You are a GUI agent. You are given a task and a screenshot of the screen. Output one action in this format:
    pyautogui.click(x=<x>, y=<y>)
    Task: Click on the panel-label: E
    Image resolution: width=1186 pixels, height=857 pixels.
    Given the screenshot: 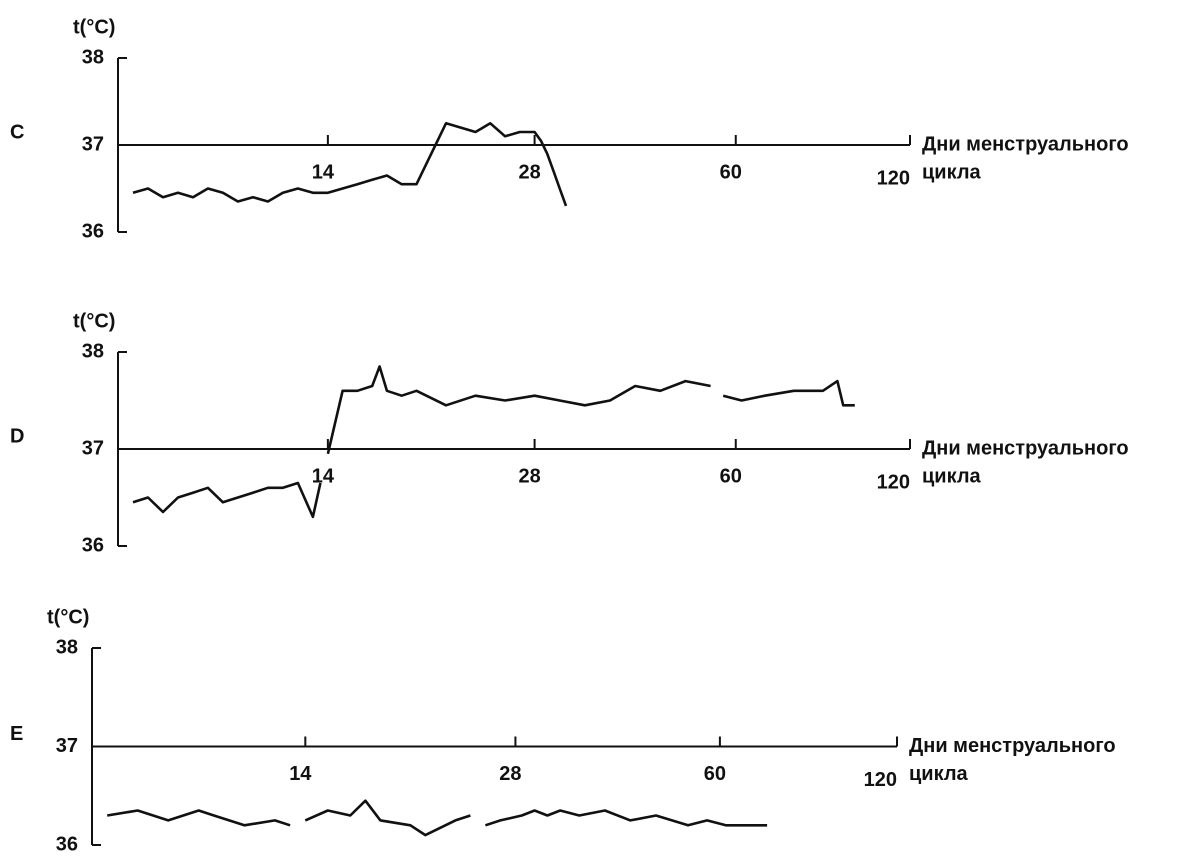 What is the action you would take?
    pyautogui.click(x=16, y=734)
    